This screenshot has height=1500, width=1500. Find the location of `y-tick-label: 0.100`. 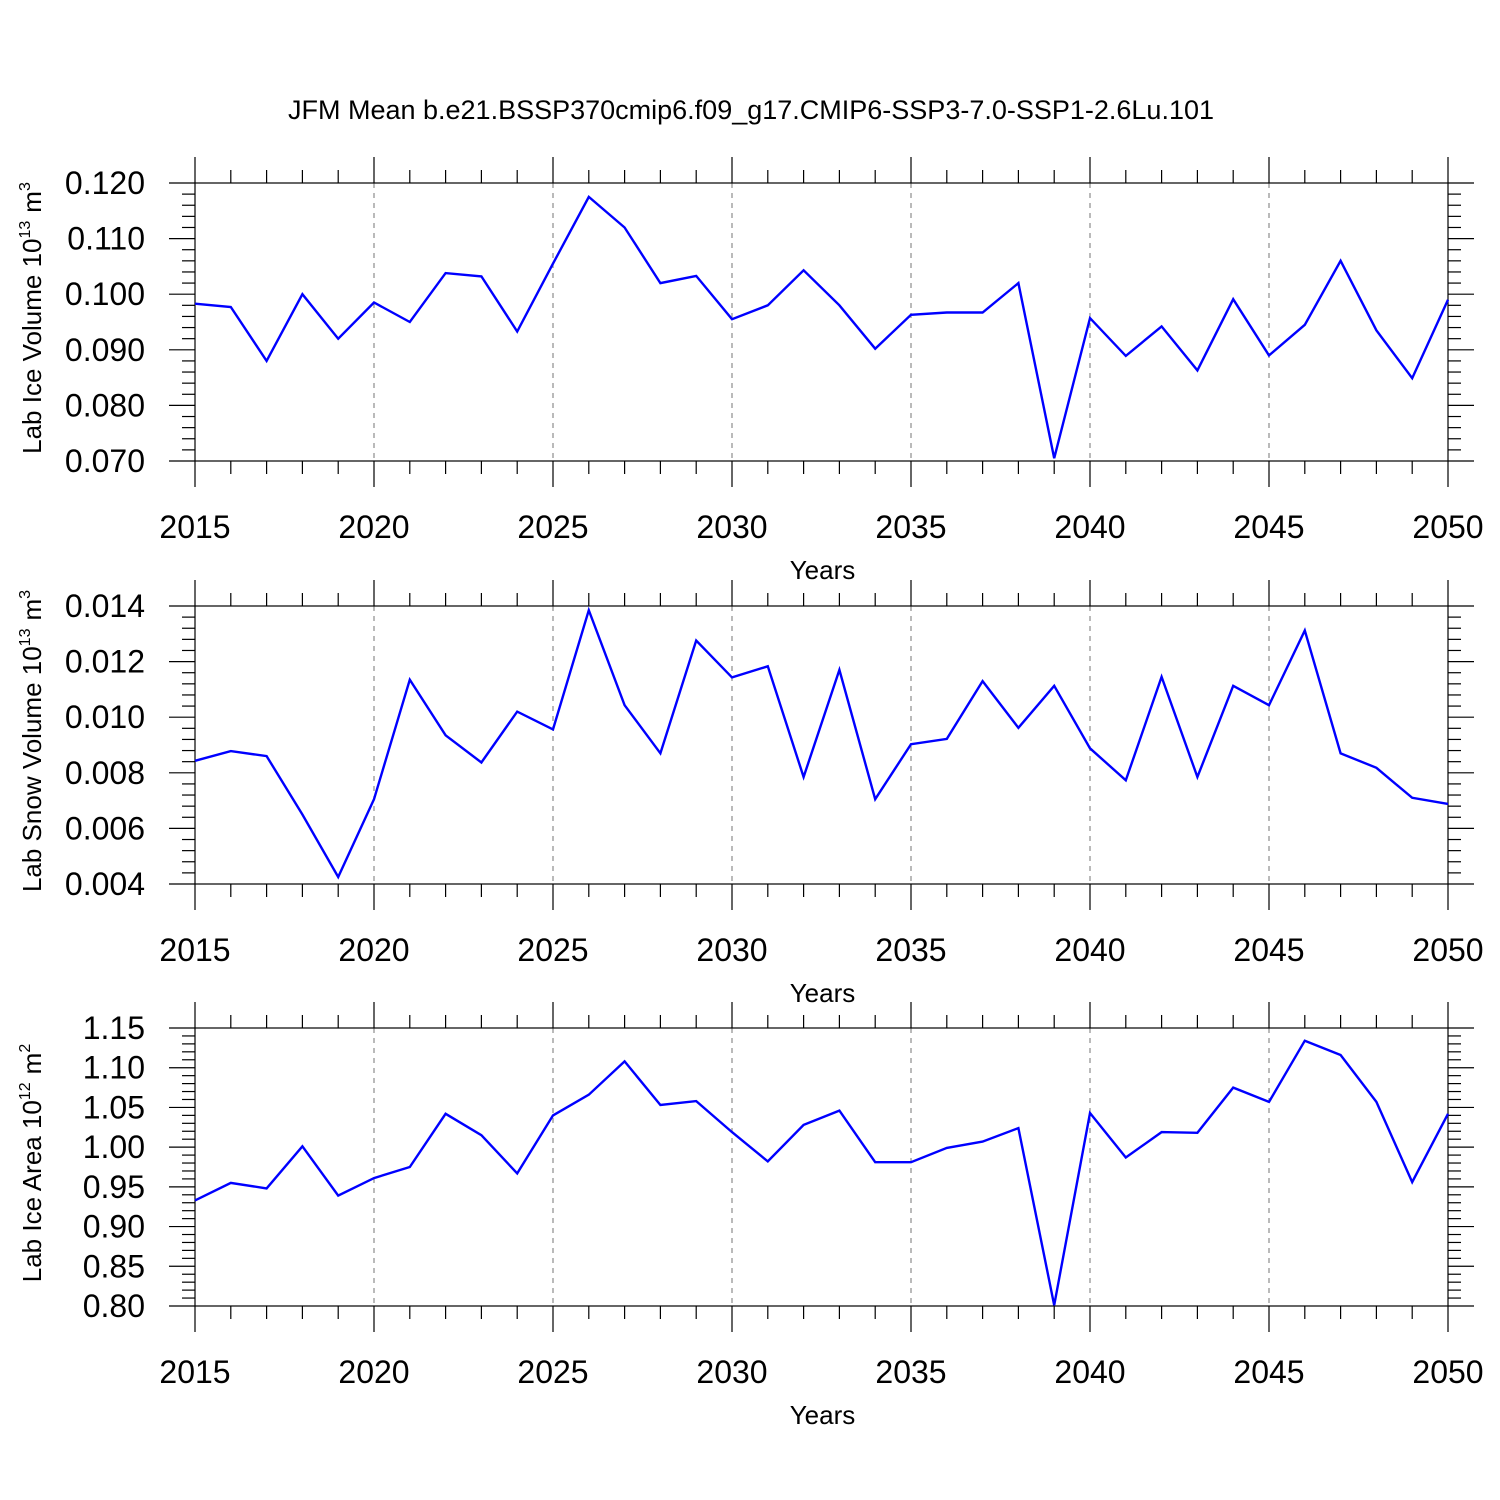

y-tick-label: 0.100 is located at coordinates (105, 294).